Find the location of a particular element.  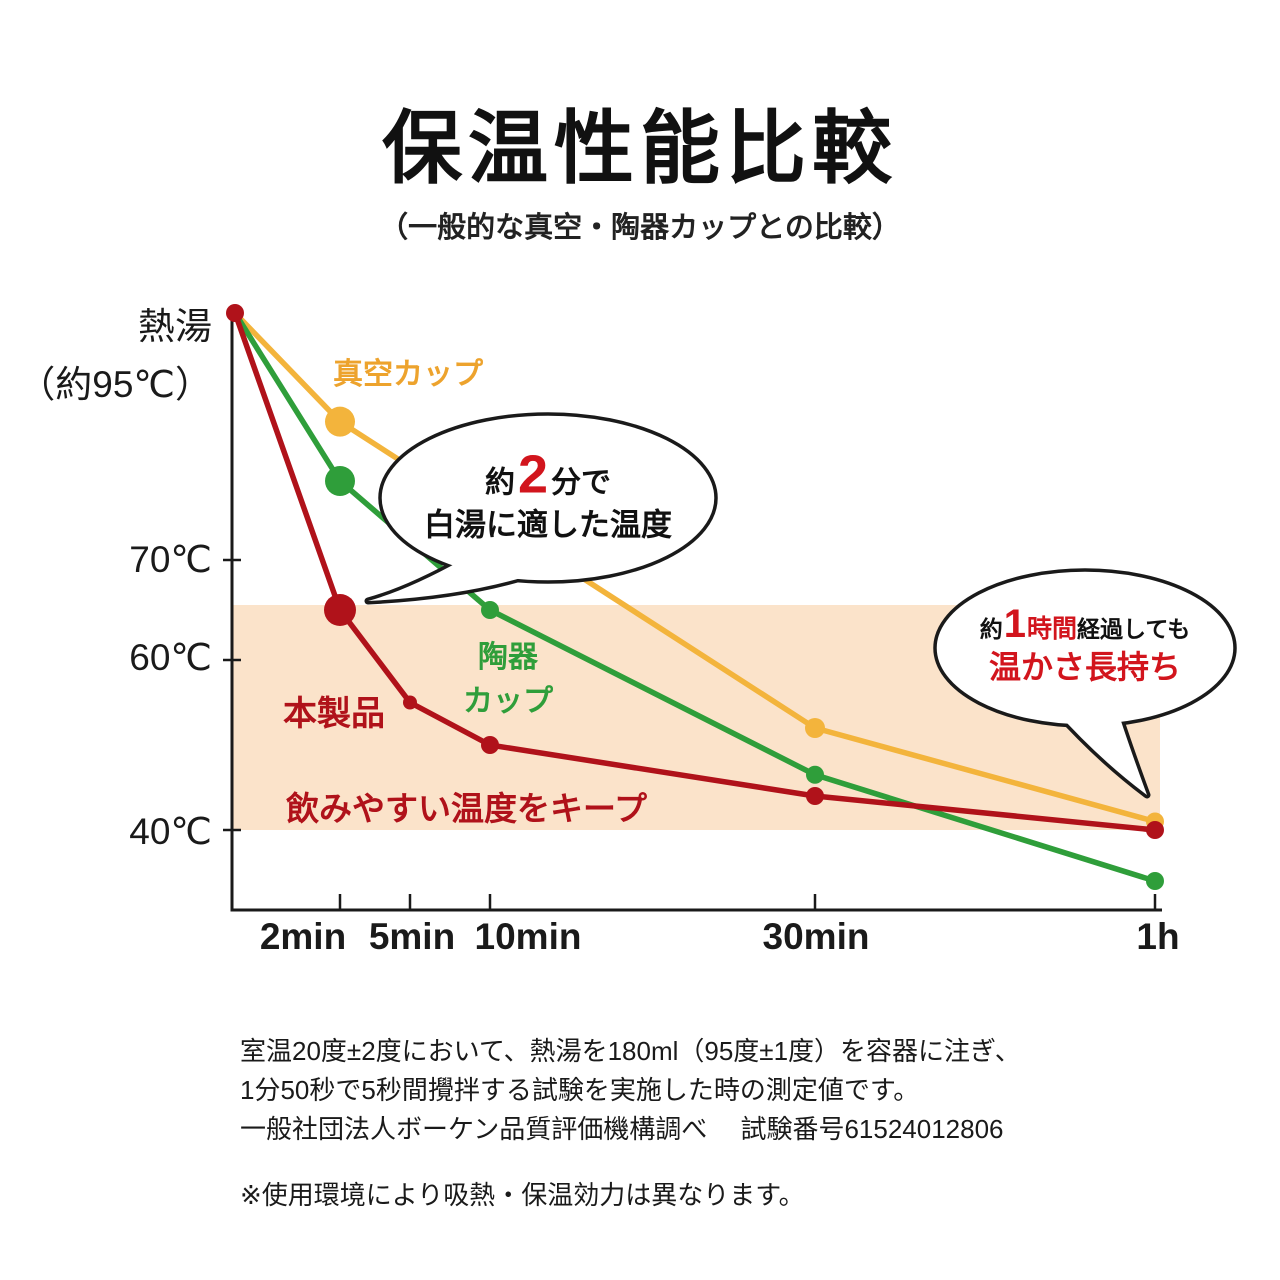

footnote-line-2: 1分50秒で5秒間攪拌する試験を実施した時の測定値です。 is located at coordinates (580, 1090).